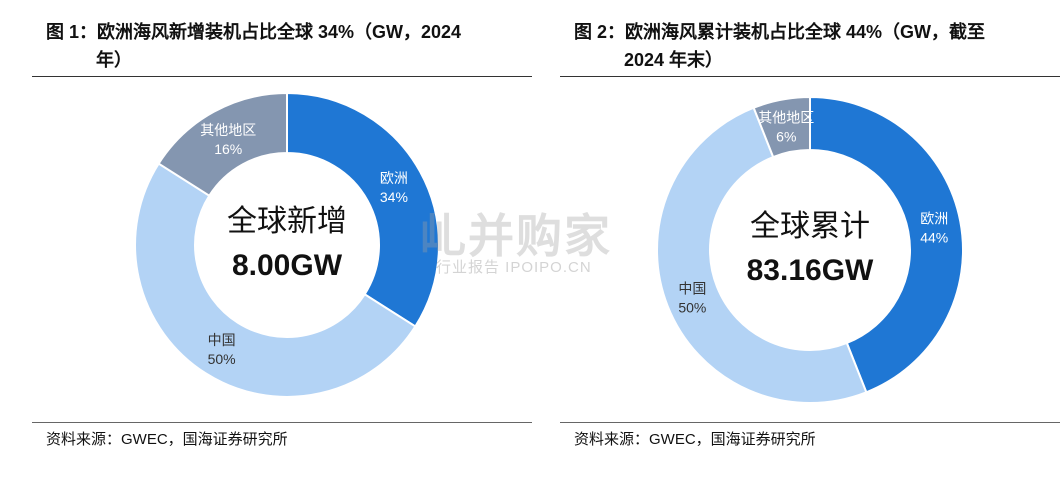 The height and width of the screenshot is (478, 1064). I want to click on chart-title-2: 图 2：欧洲海风累计装机占比全球 44%（GW，截至 2024 年末）, so click(819, 46).